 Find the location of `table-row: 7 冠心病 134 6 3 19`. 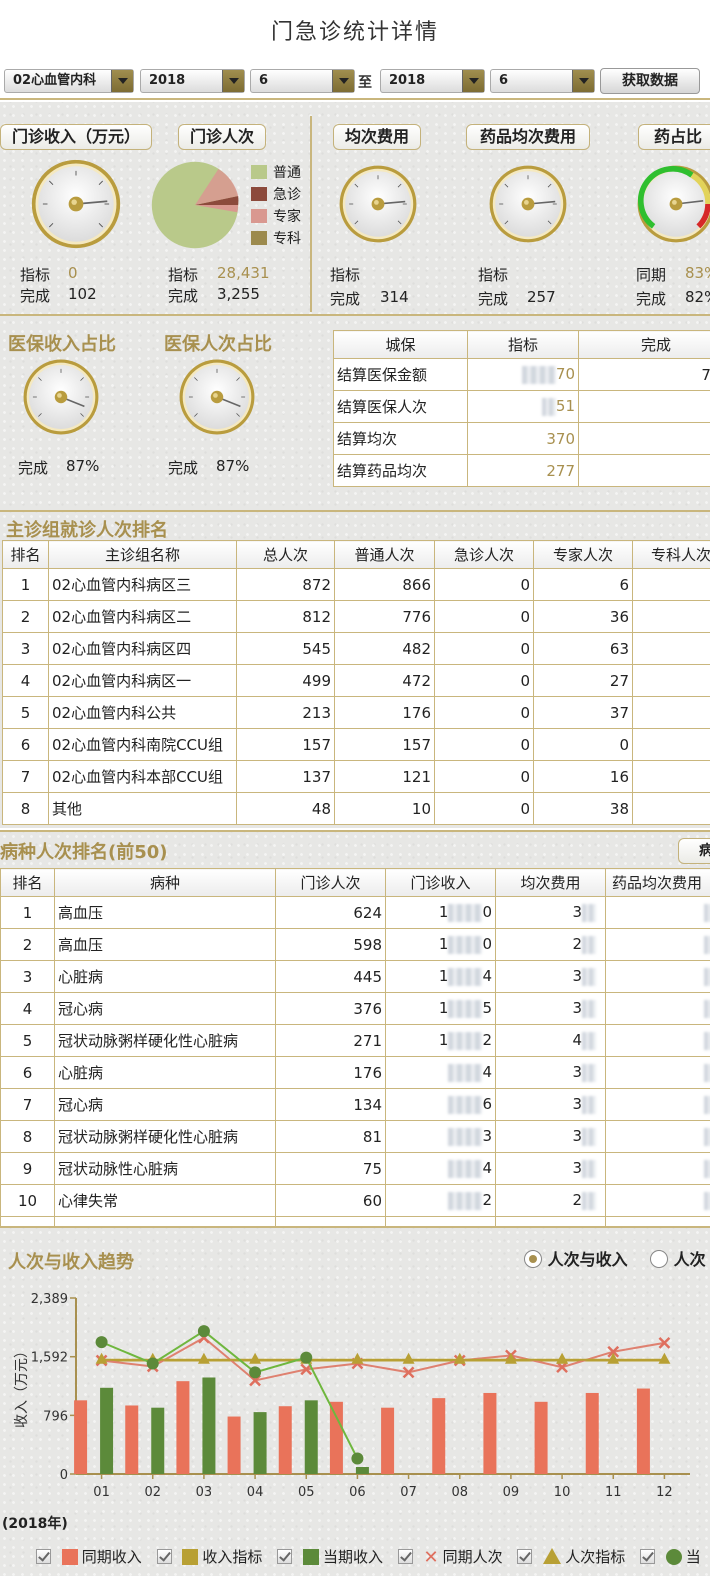

table-row: 7 冠心病 134 6 3 19 is located at coordinates (355, 1104).